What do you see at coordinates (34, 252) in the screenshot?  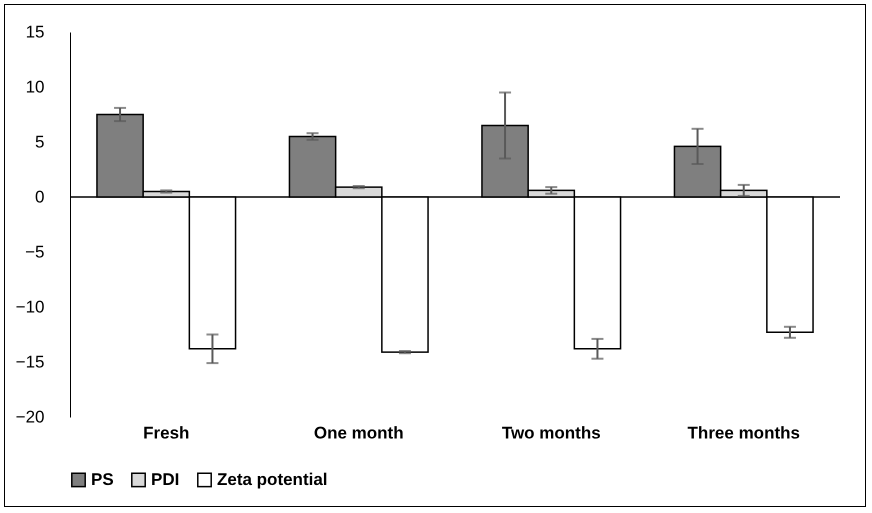 I see `y-tick-label: −5` at bounding box center [34, 252].